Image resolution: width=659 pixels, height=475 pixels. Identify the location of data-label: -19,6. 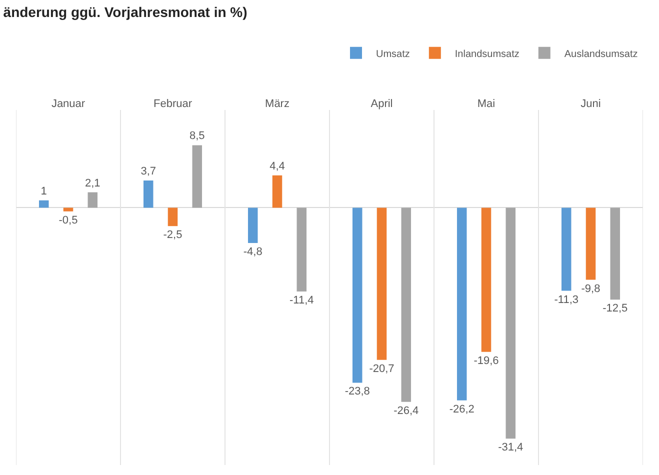
(486, 360).